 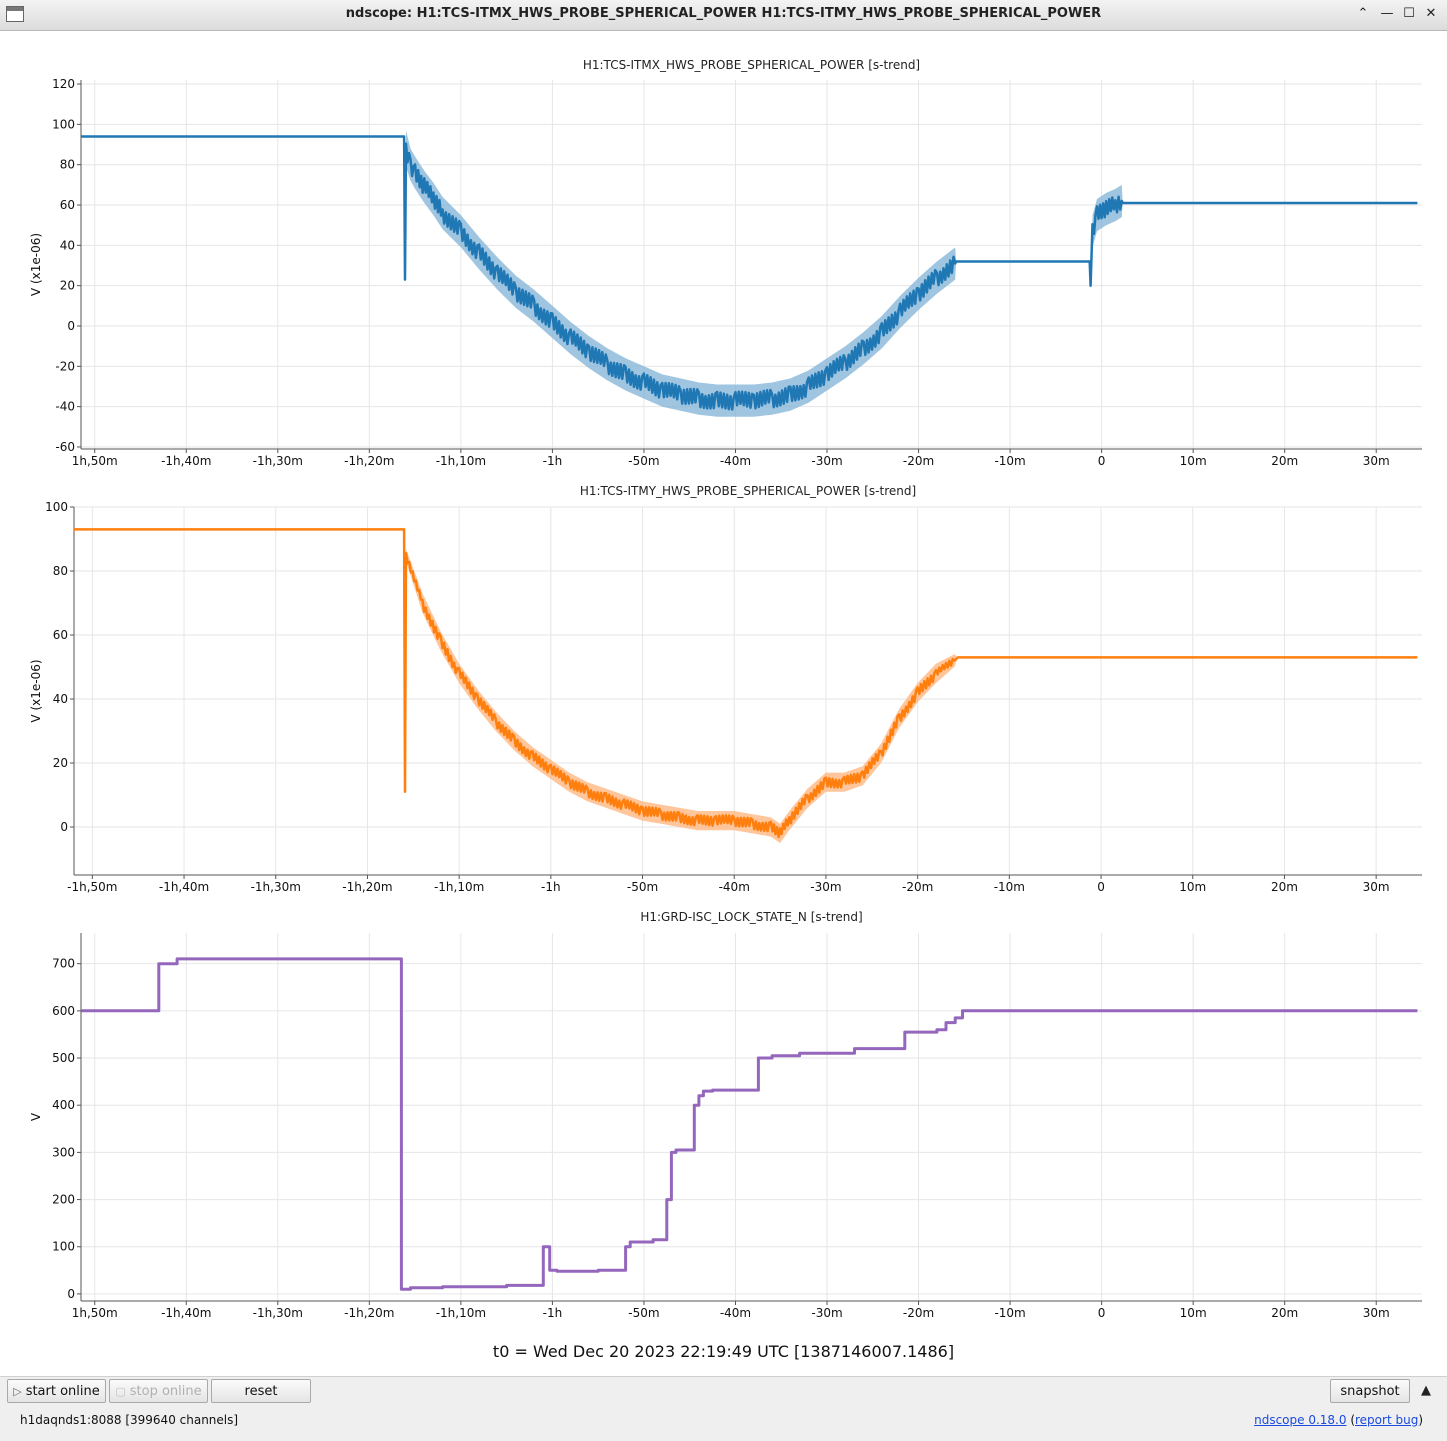 I want to click on itmy-ytick-label: 80, so click(x=60, y=571).